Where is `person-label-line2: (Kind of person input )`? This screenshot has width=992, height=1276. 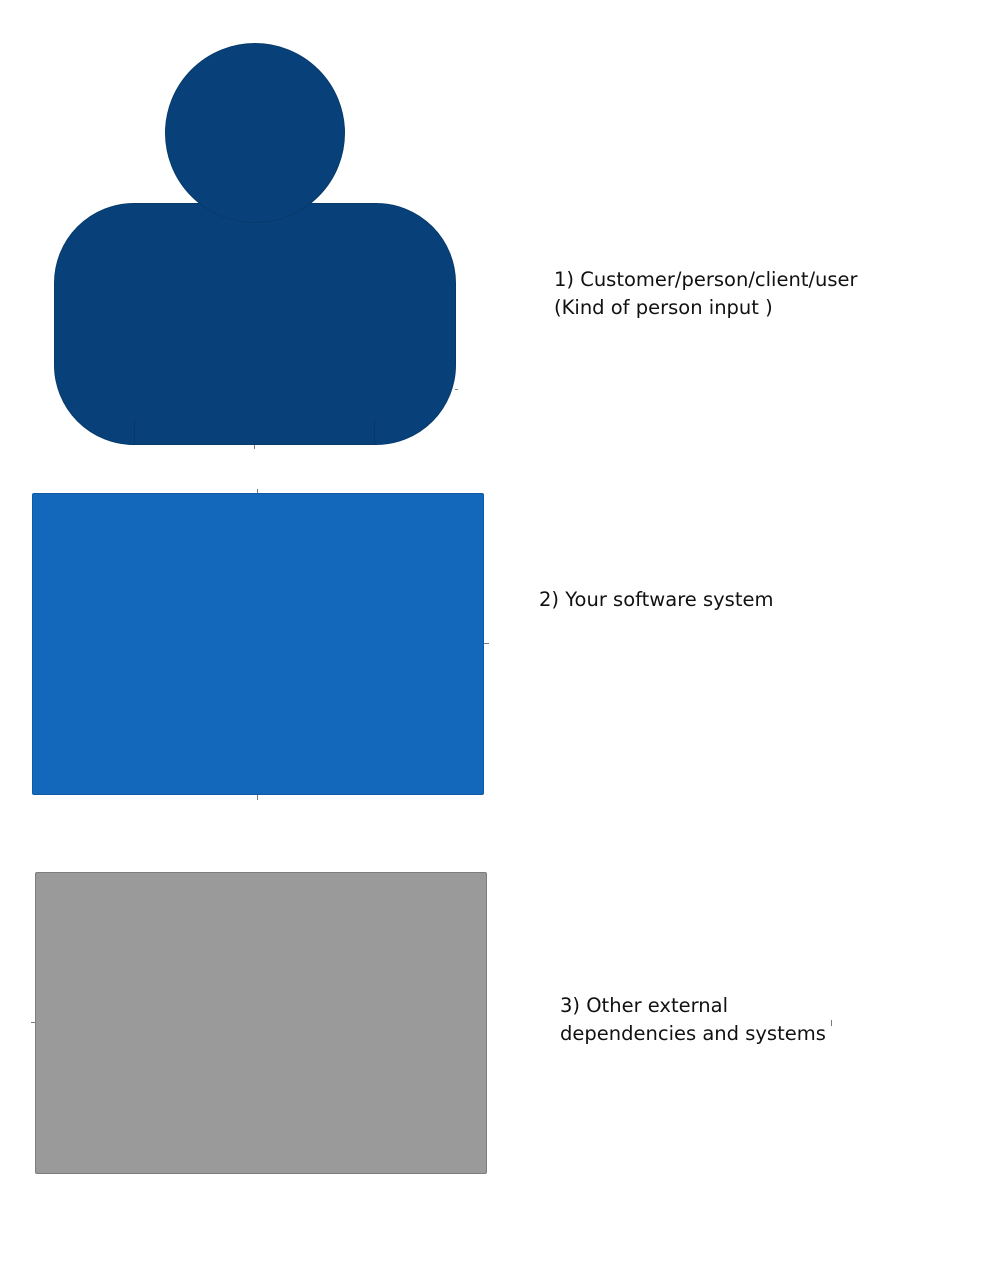 person-label-line2: (Kind of person input ) is located at coordinates (663, 307).